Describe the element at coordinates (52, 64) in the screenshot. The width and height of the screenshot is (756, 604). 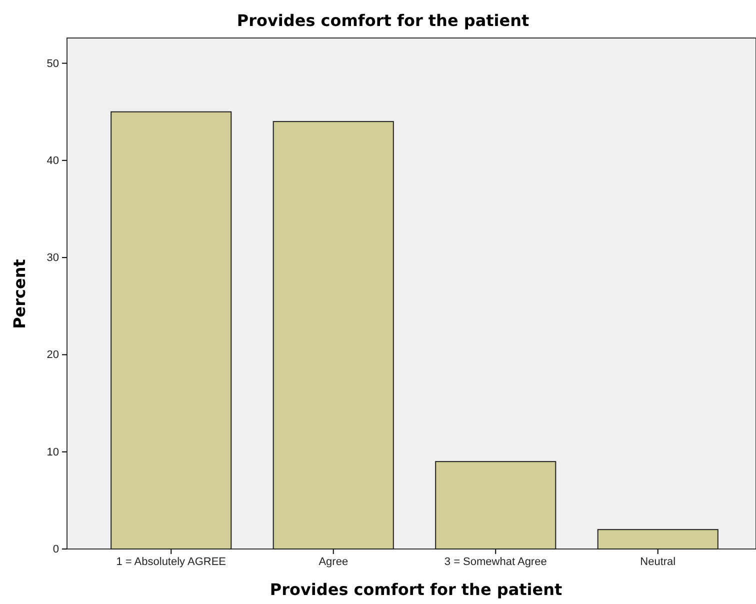
I see `y-tick-label: 50` at that location.